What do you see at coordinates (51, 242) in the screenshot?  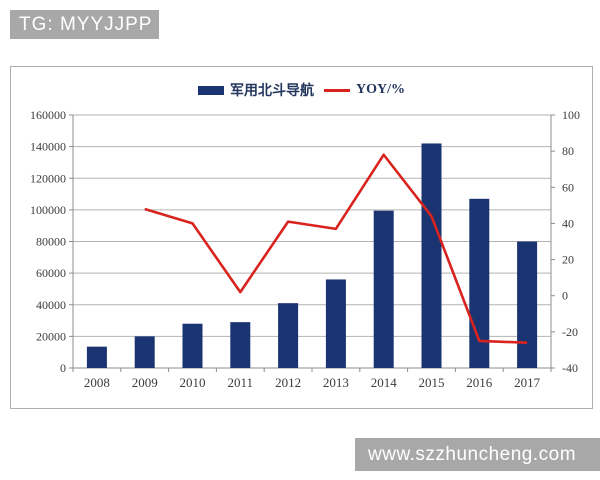 I see `left-axis-tick-label: 80000` at bounding box center [51, 242].